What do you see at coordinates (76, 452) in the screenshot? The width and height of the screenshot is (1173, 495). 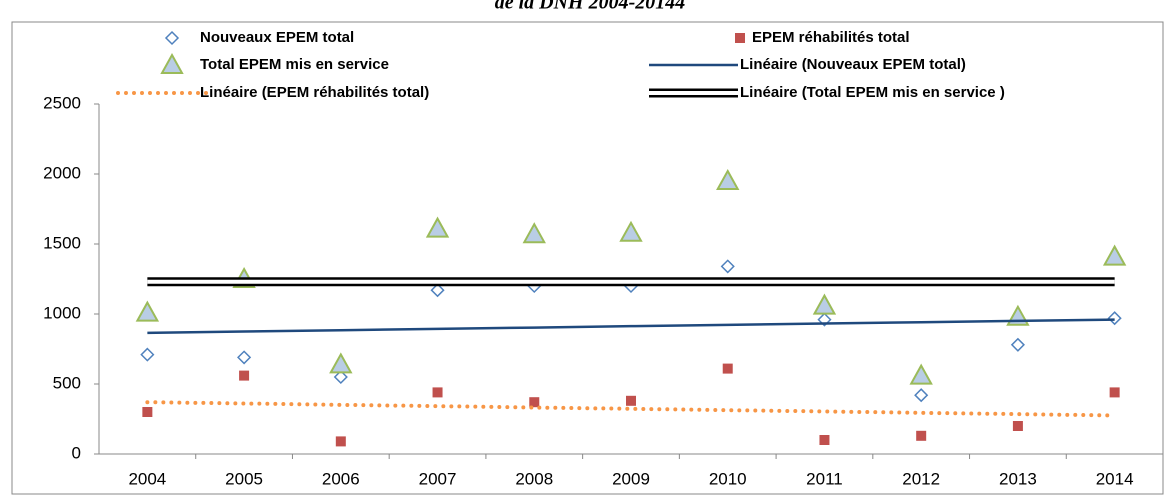 I see `y-tick-label: 0` at bounding box center [76, 452].